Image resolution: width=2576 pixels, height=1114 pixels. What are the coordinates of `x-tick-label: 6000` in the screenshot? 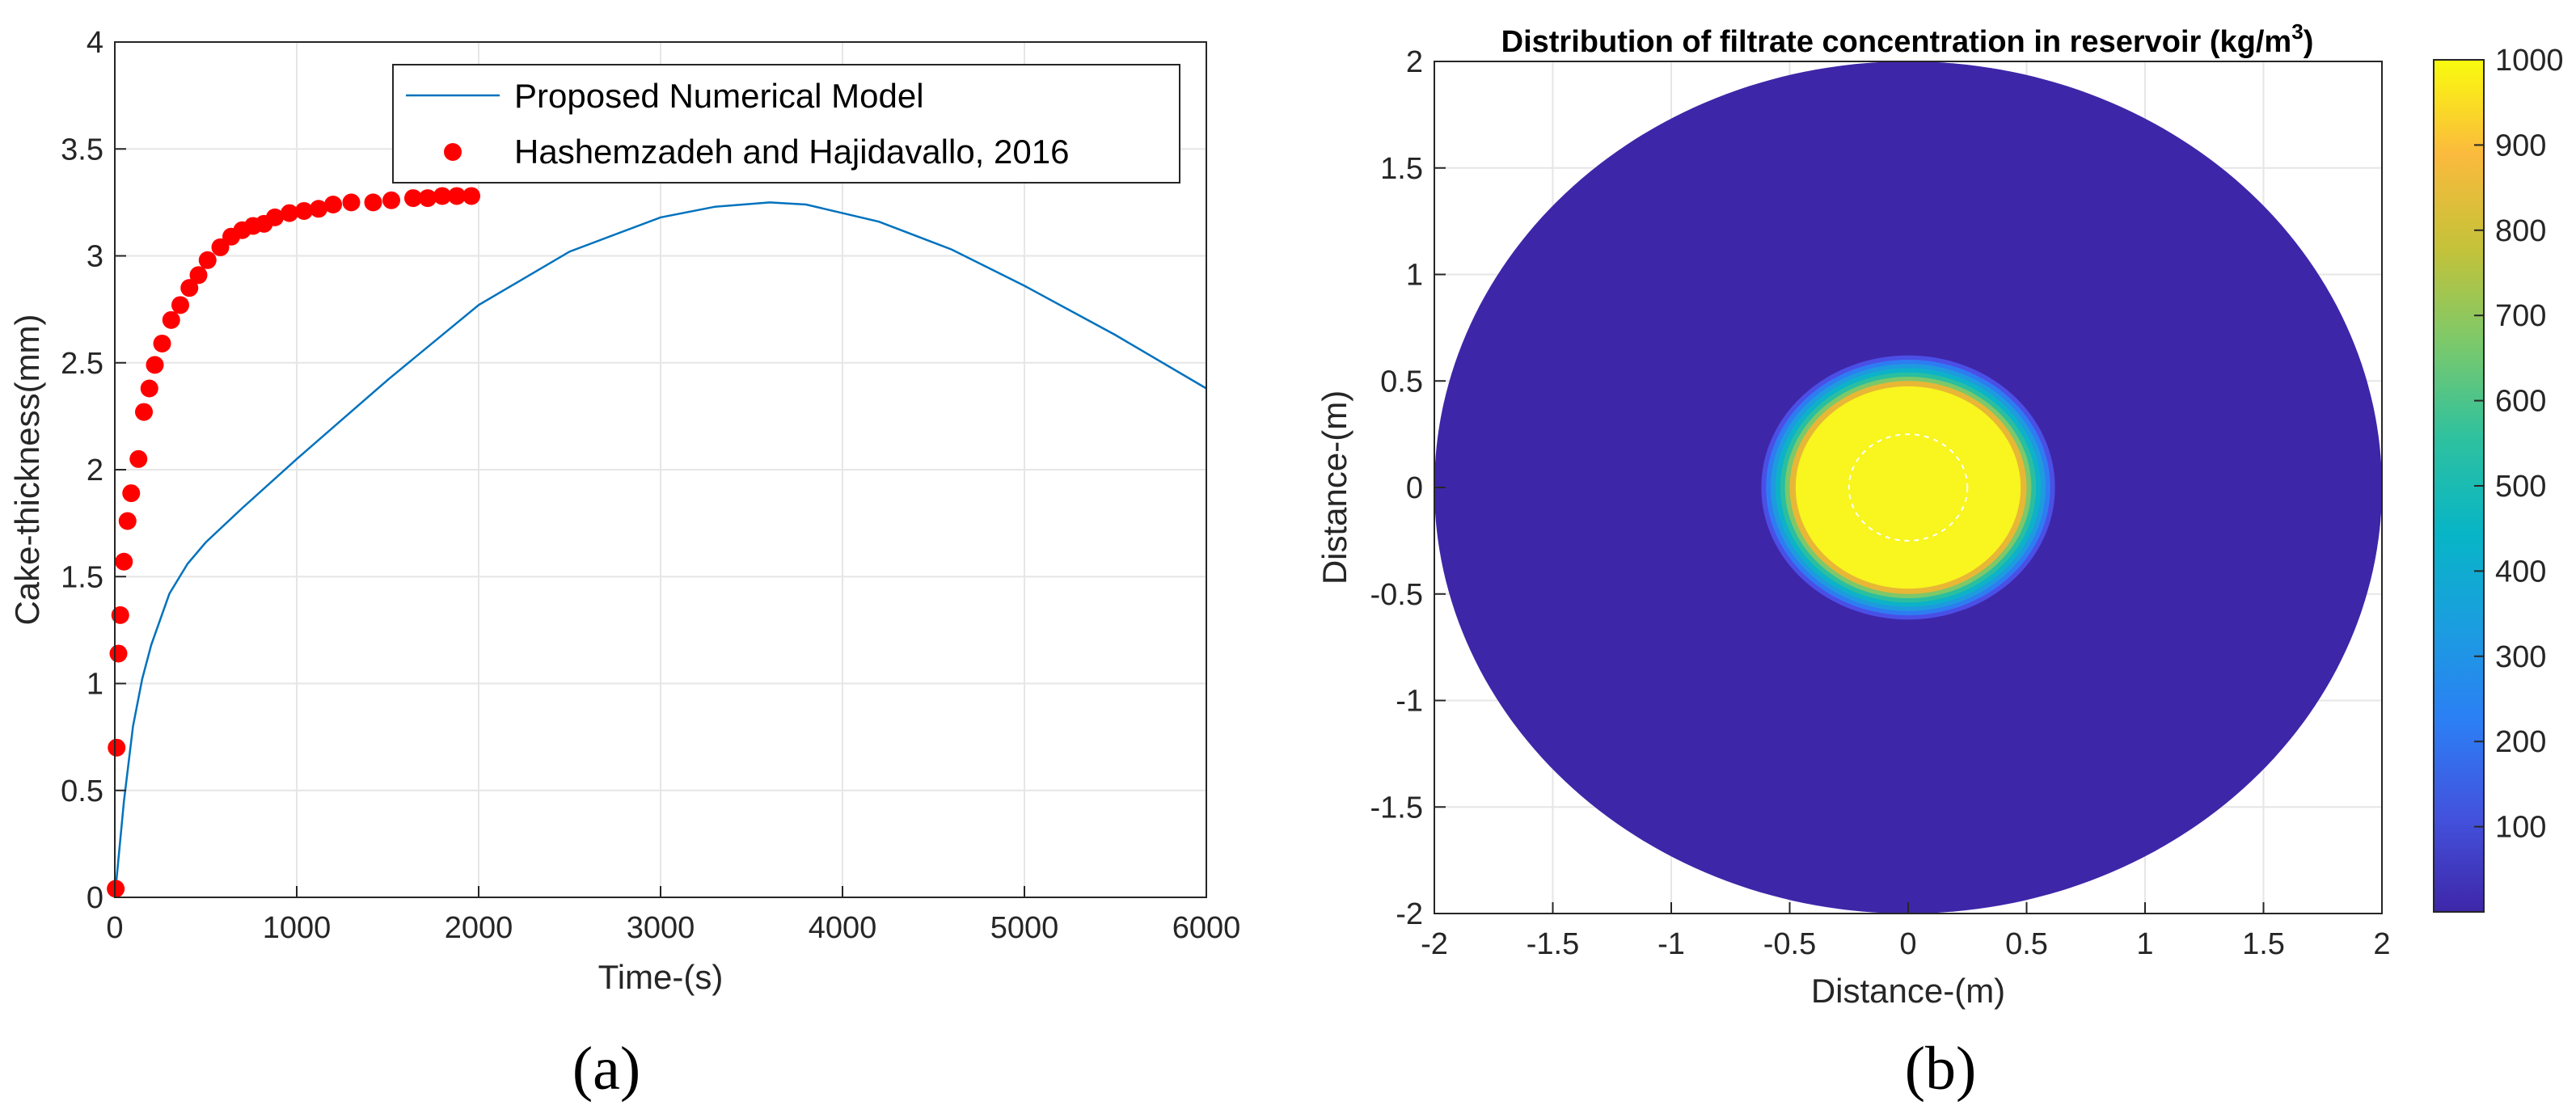 It's located at (1206, 928).